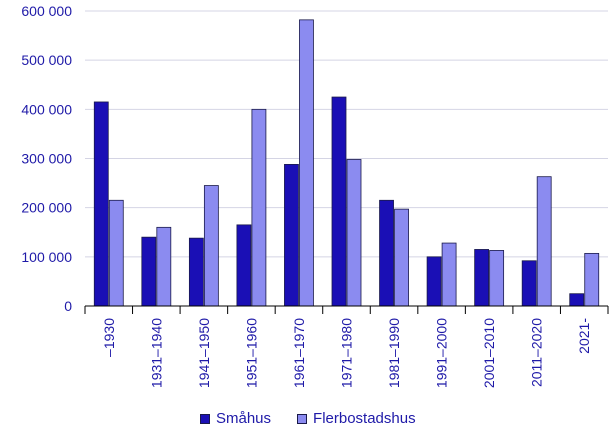 Image resolution: width=609 pixels, height=441 pixels. Describe the element at coordinates (68, 306) in the screenshot. I see `y-tick-label: 0` at that location.